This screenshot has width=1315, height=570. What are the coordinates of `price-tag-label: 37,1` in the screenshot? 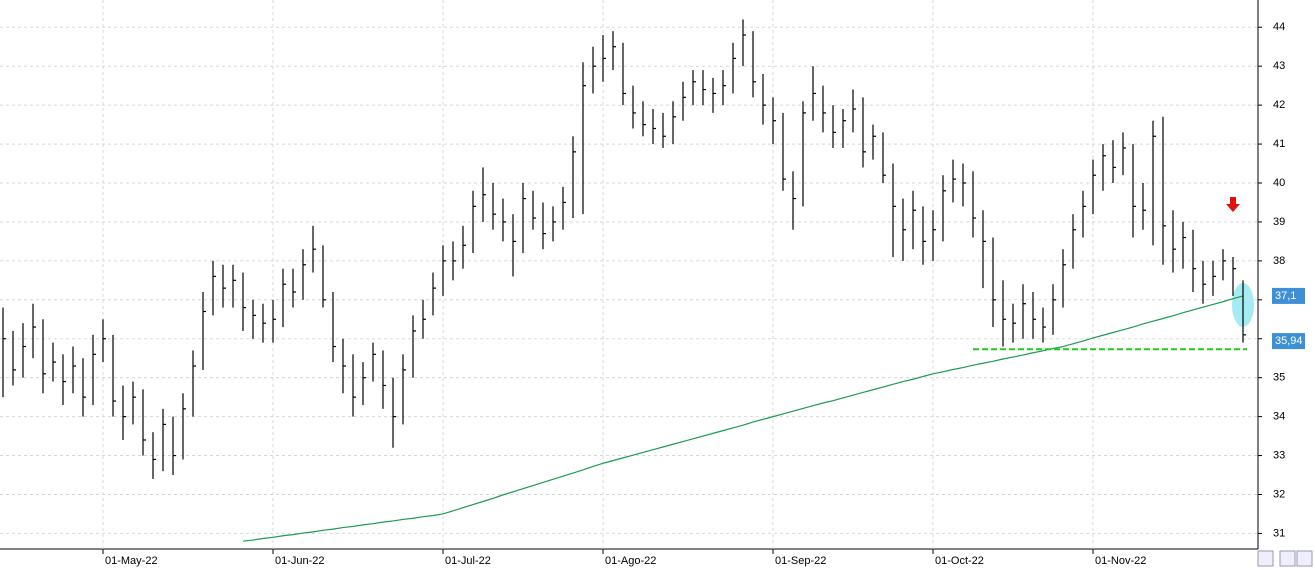 It's located at (1285, 296).